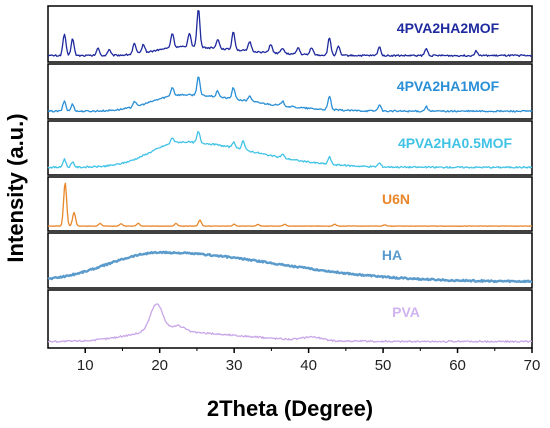  I want to click on x-axis: 10 20 30 40 50 60 70, so click(308, 361).